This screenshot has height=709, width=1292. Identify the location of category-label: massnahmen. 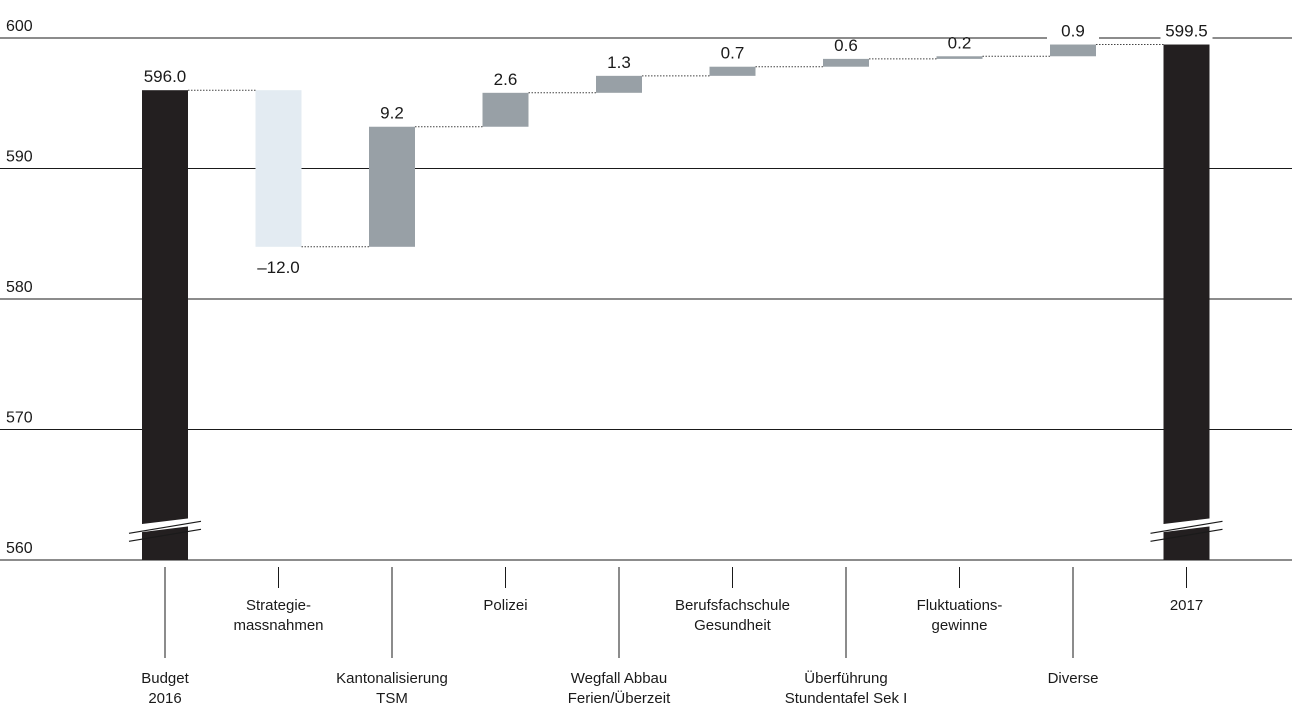
(278, 625).